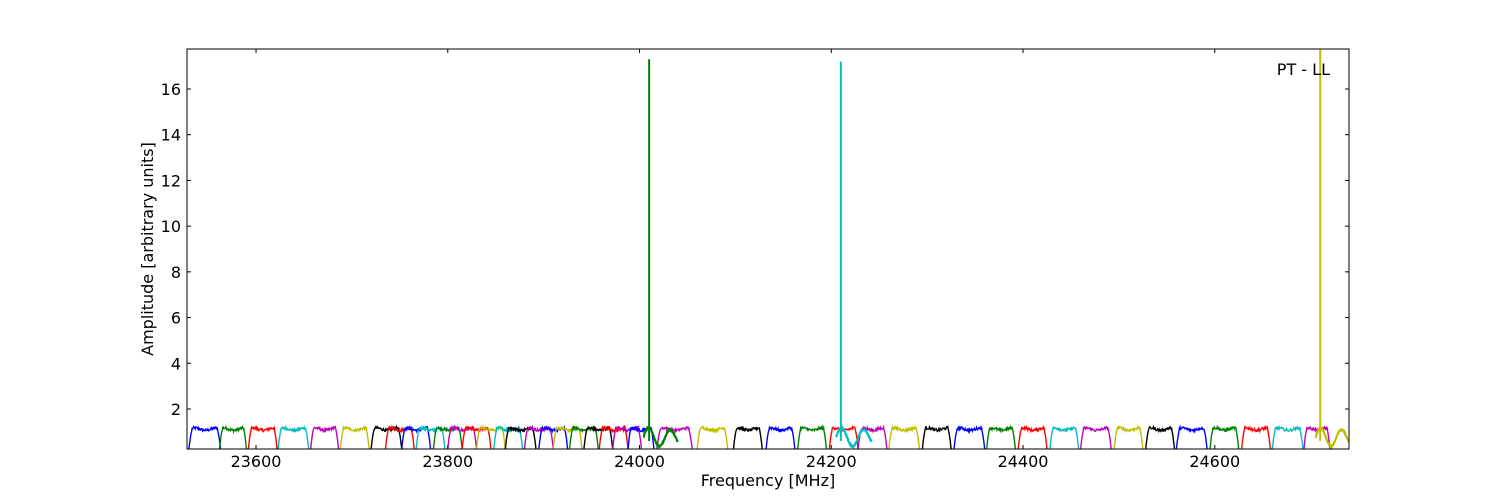 This screenshot has height=500, width=1500. What do you see at coordinates (1303, 69) in the screenshot?
I see `chart-annotation: PT - LL` at bounding box center [1303, 69].